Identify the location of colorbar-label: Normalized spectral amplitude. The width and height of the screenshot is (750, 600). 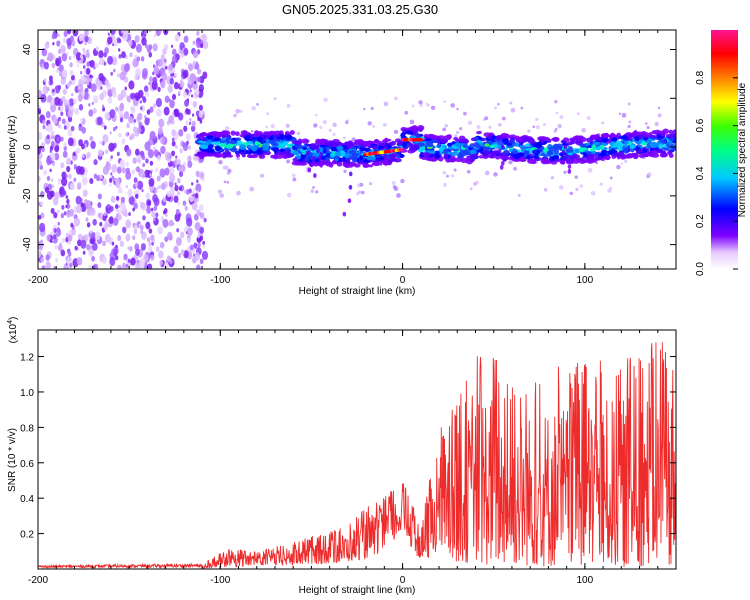
(742, 149).